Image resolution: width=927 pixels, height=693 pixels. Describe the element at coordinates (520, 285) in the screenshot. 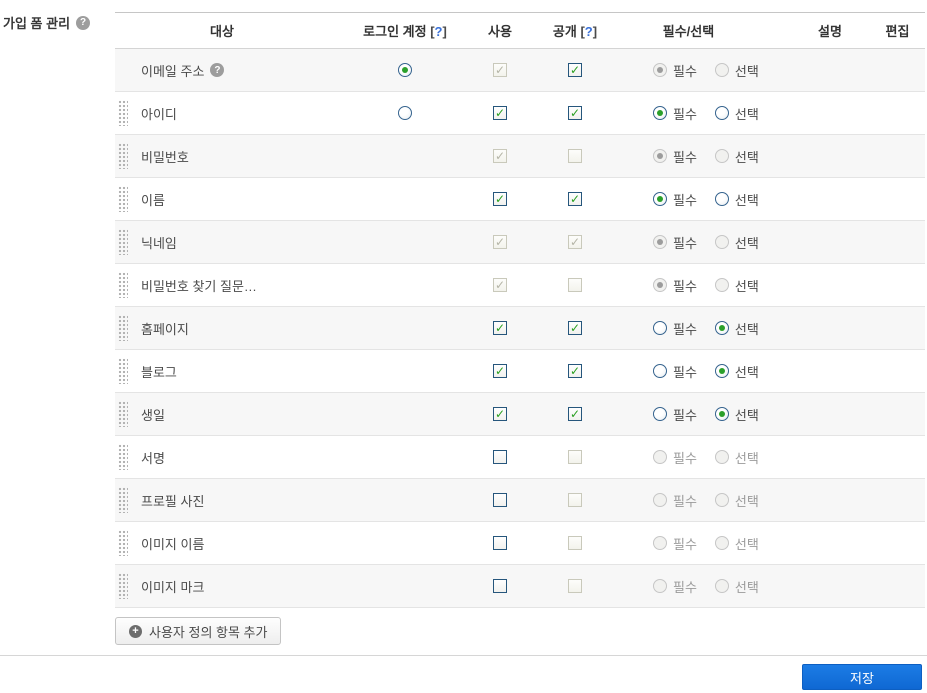

I see `table-row: 비밀번호 찾기 질문… 필수 선택` at that location.